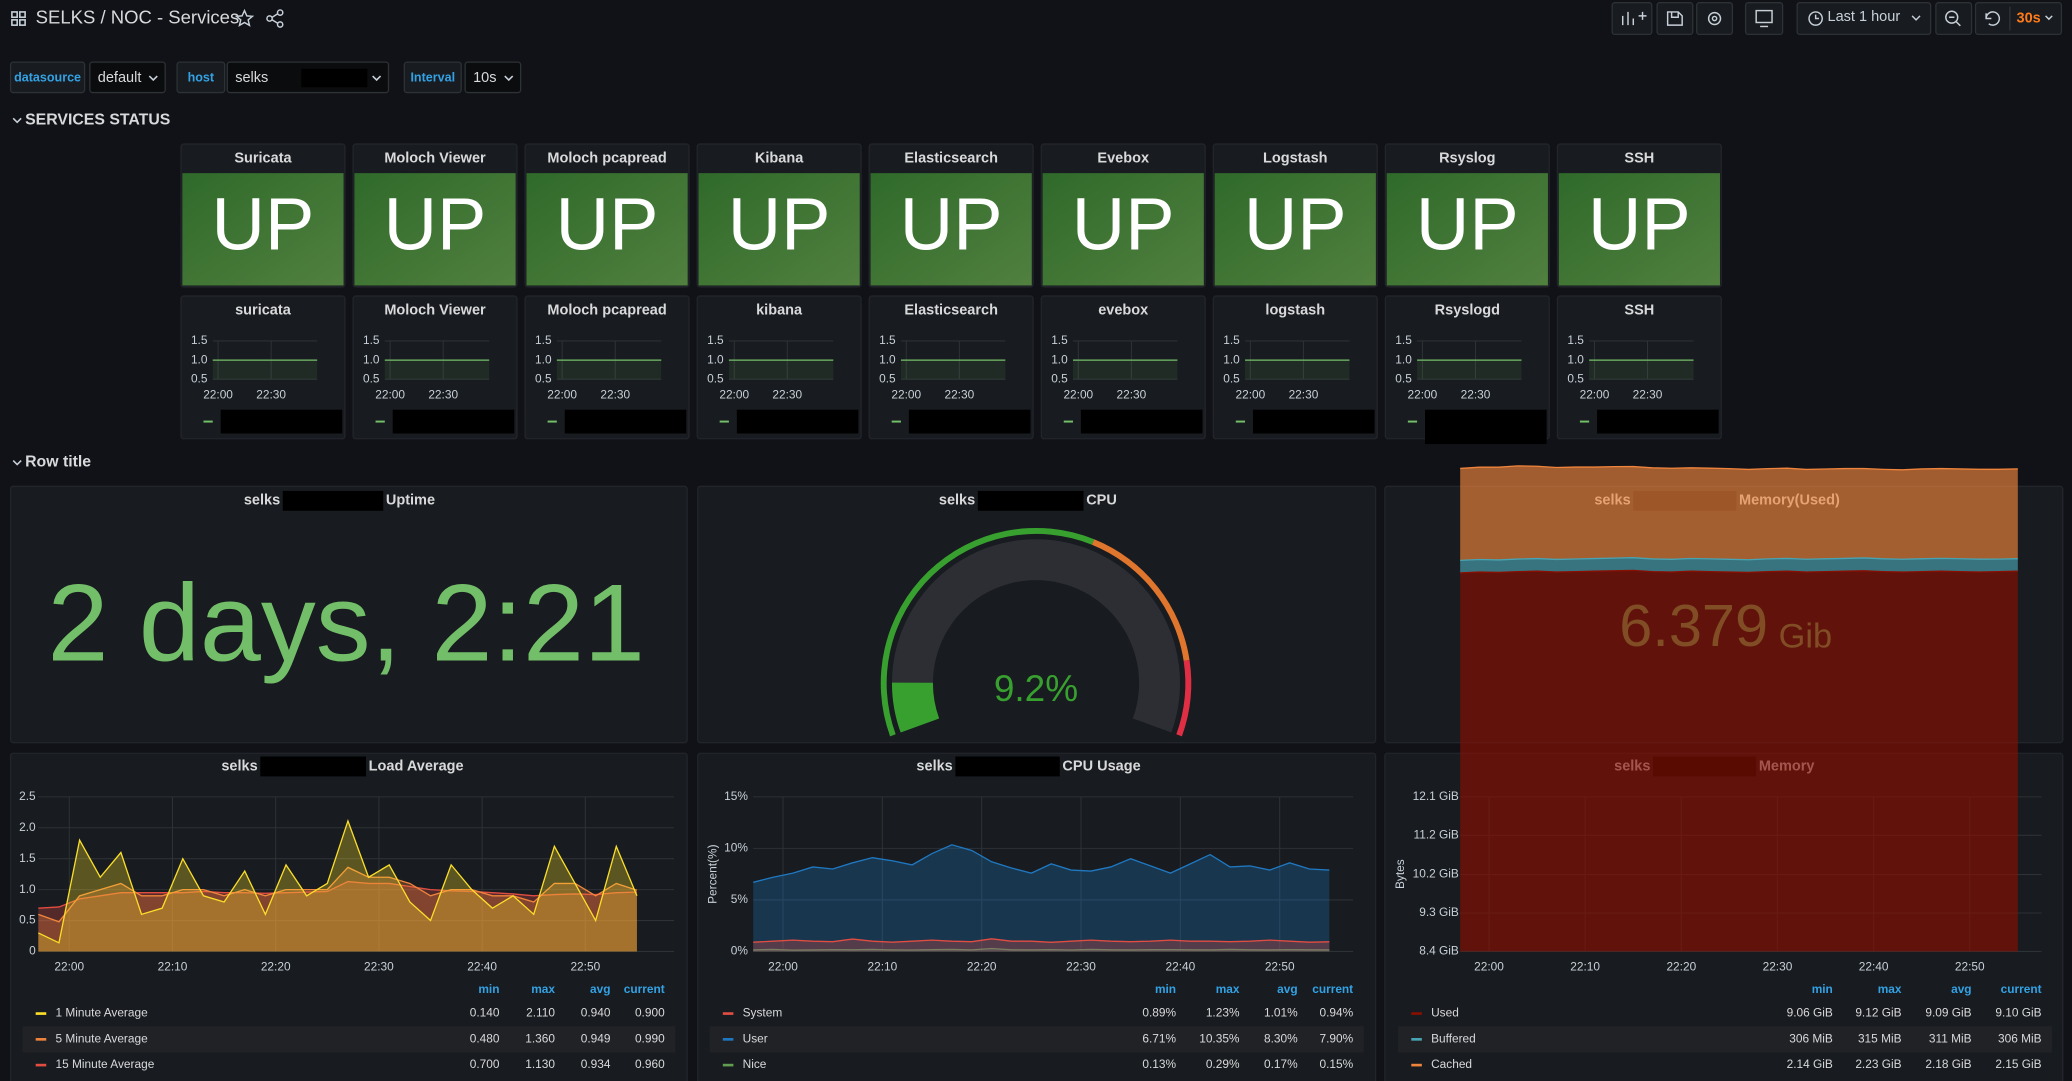 The image size is (2072, 1081). I want to click on add-panel-button, so click(1632, 19).